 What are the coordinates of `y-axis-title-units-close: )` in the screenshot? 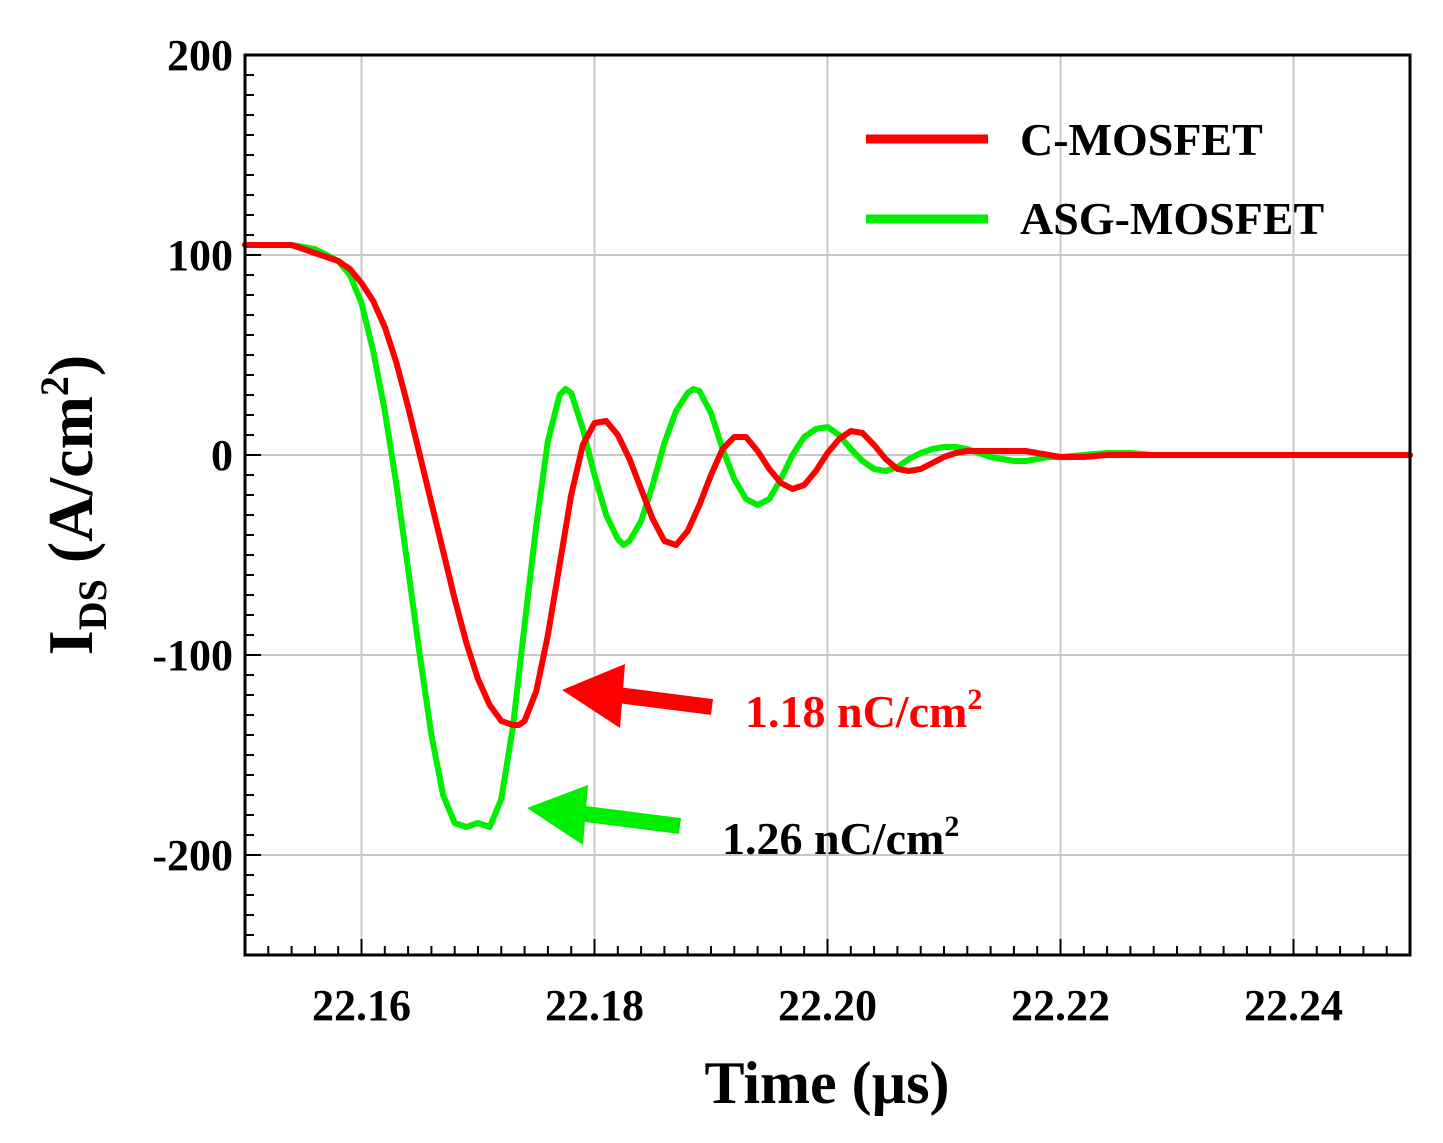 It's located at (70, 365).